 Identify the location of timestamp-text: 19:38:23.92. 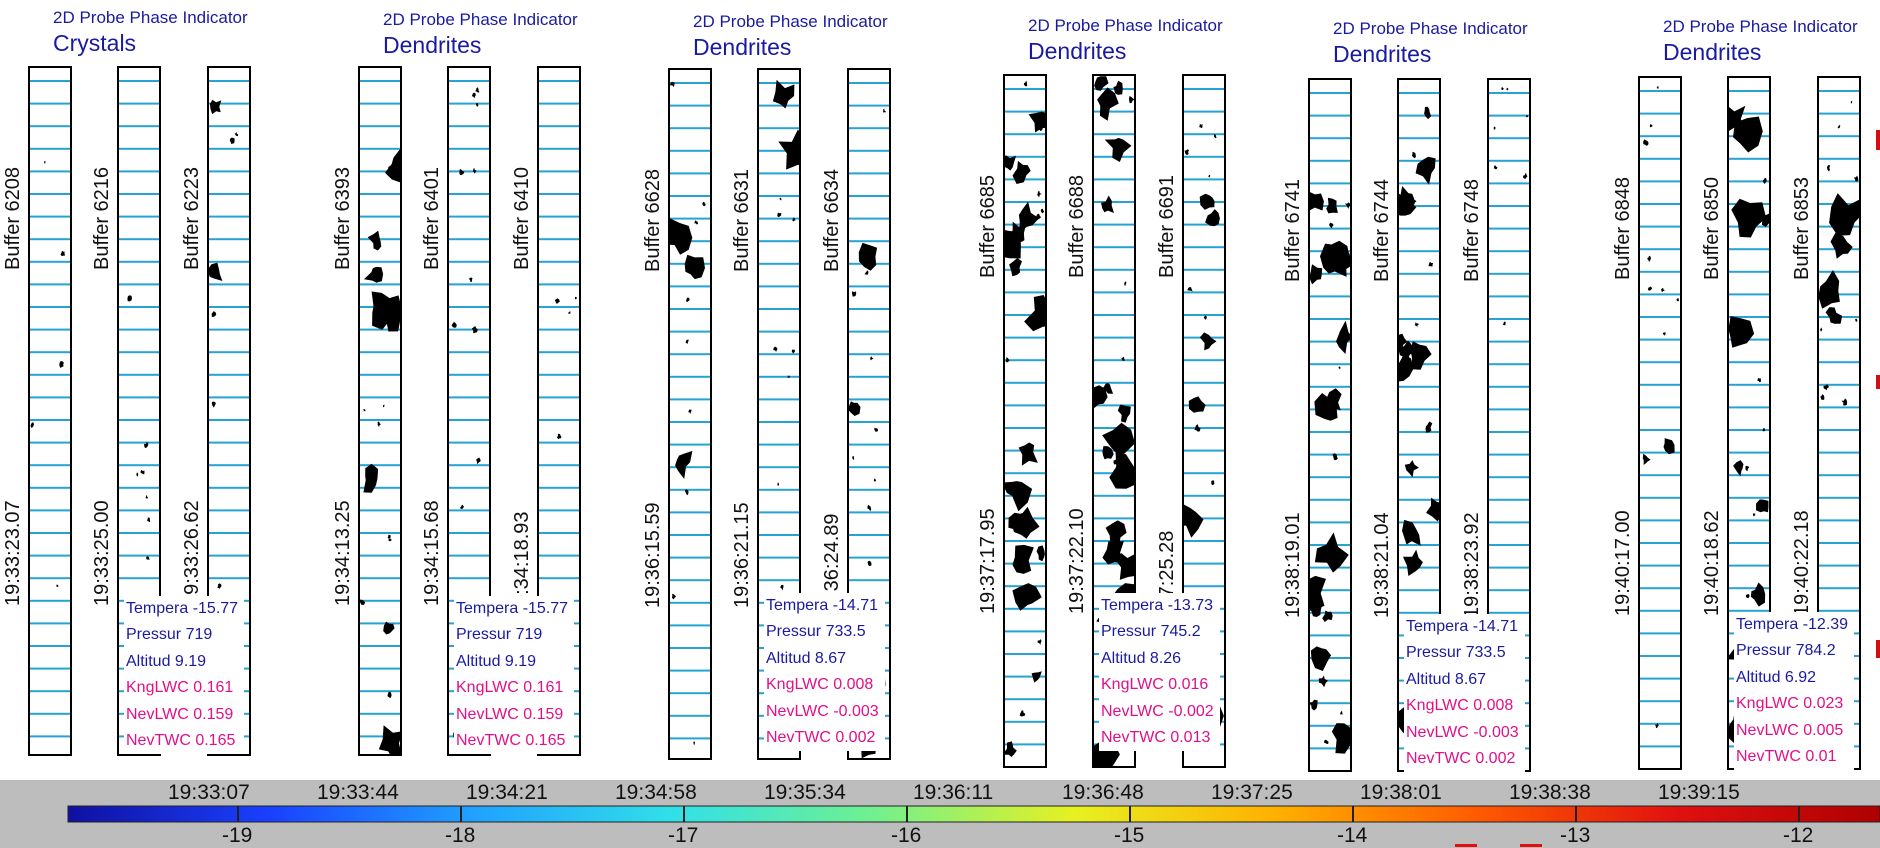
(1472, 565).